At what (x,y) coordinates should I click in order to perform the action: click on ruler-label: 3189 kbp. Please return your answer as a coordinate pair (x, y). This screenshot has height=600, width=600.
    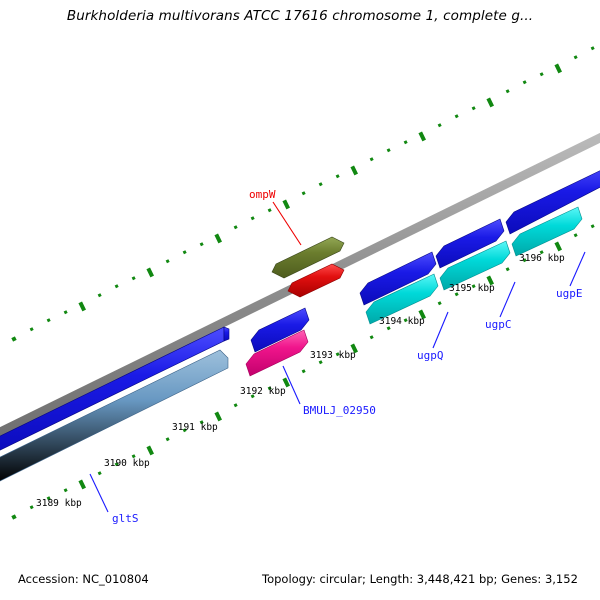
    Looking at the image, I should click on (59, 503).